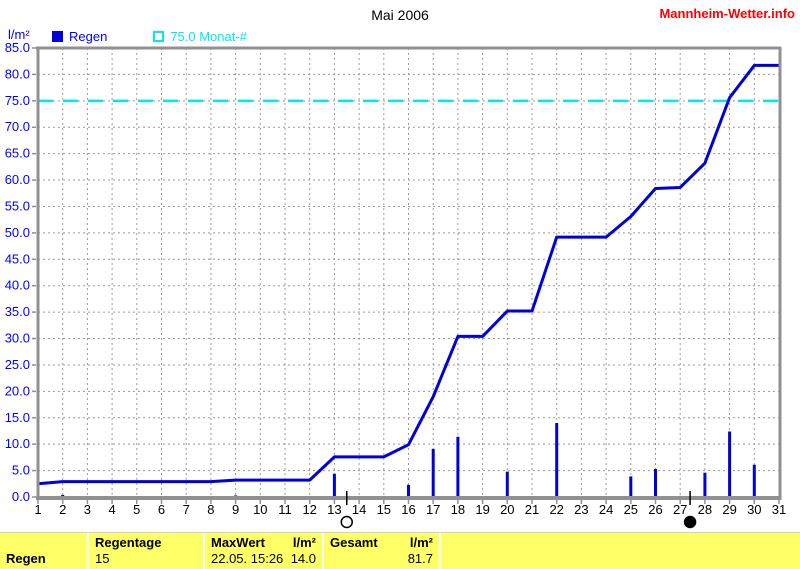 The image size is (800, 569). I want to click on legend-item-threshold: 75.0 Monat-#, so click(200, 36).